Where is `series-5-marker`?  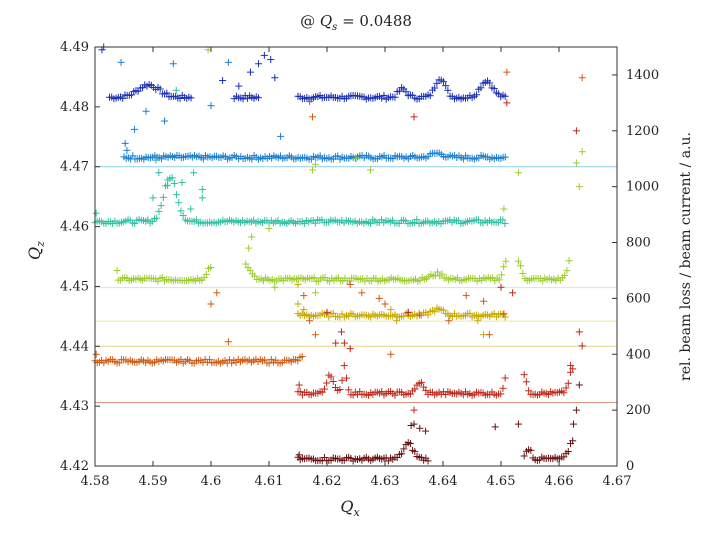 series-5-marker is located at coordinates (298, 304).